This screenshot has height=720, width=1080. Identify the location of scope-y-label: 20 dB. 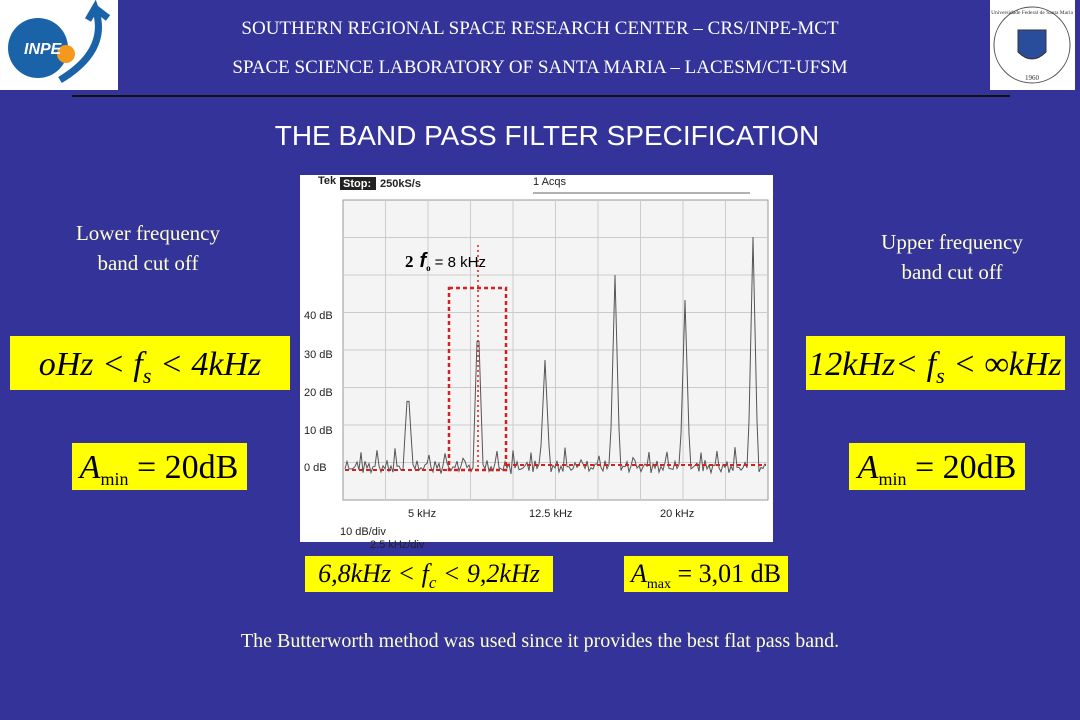
(318, 393).